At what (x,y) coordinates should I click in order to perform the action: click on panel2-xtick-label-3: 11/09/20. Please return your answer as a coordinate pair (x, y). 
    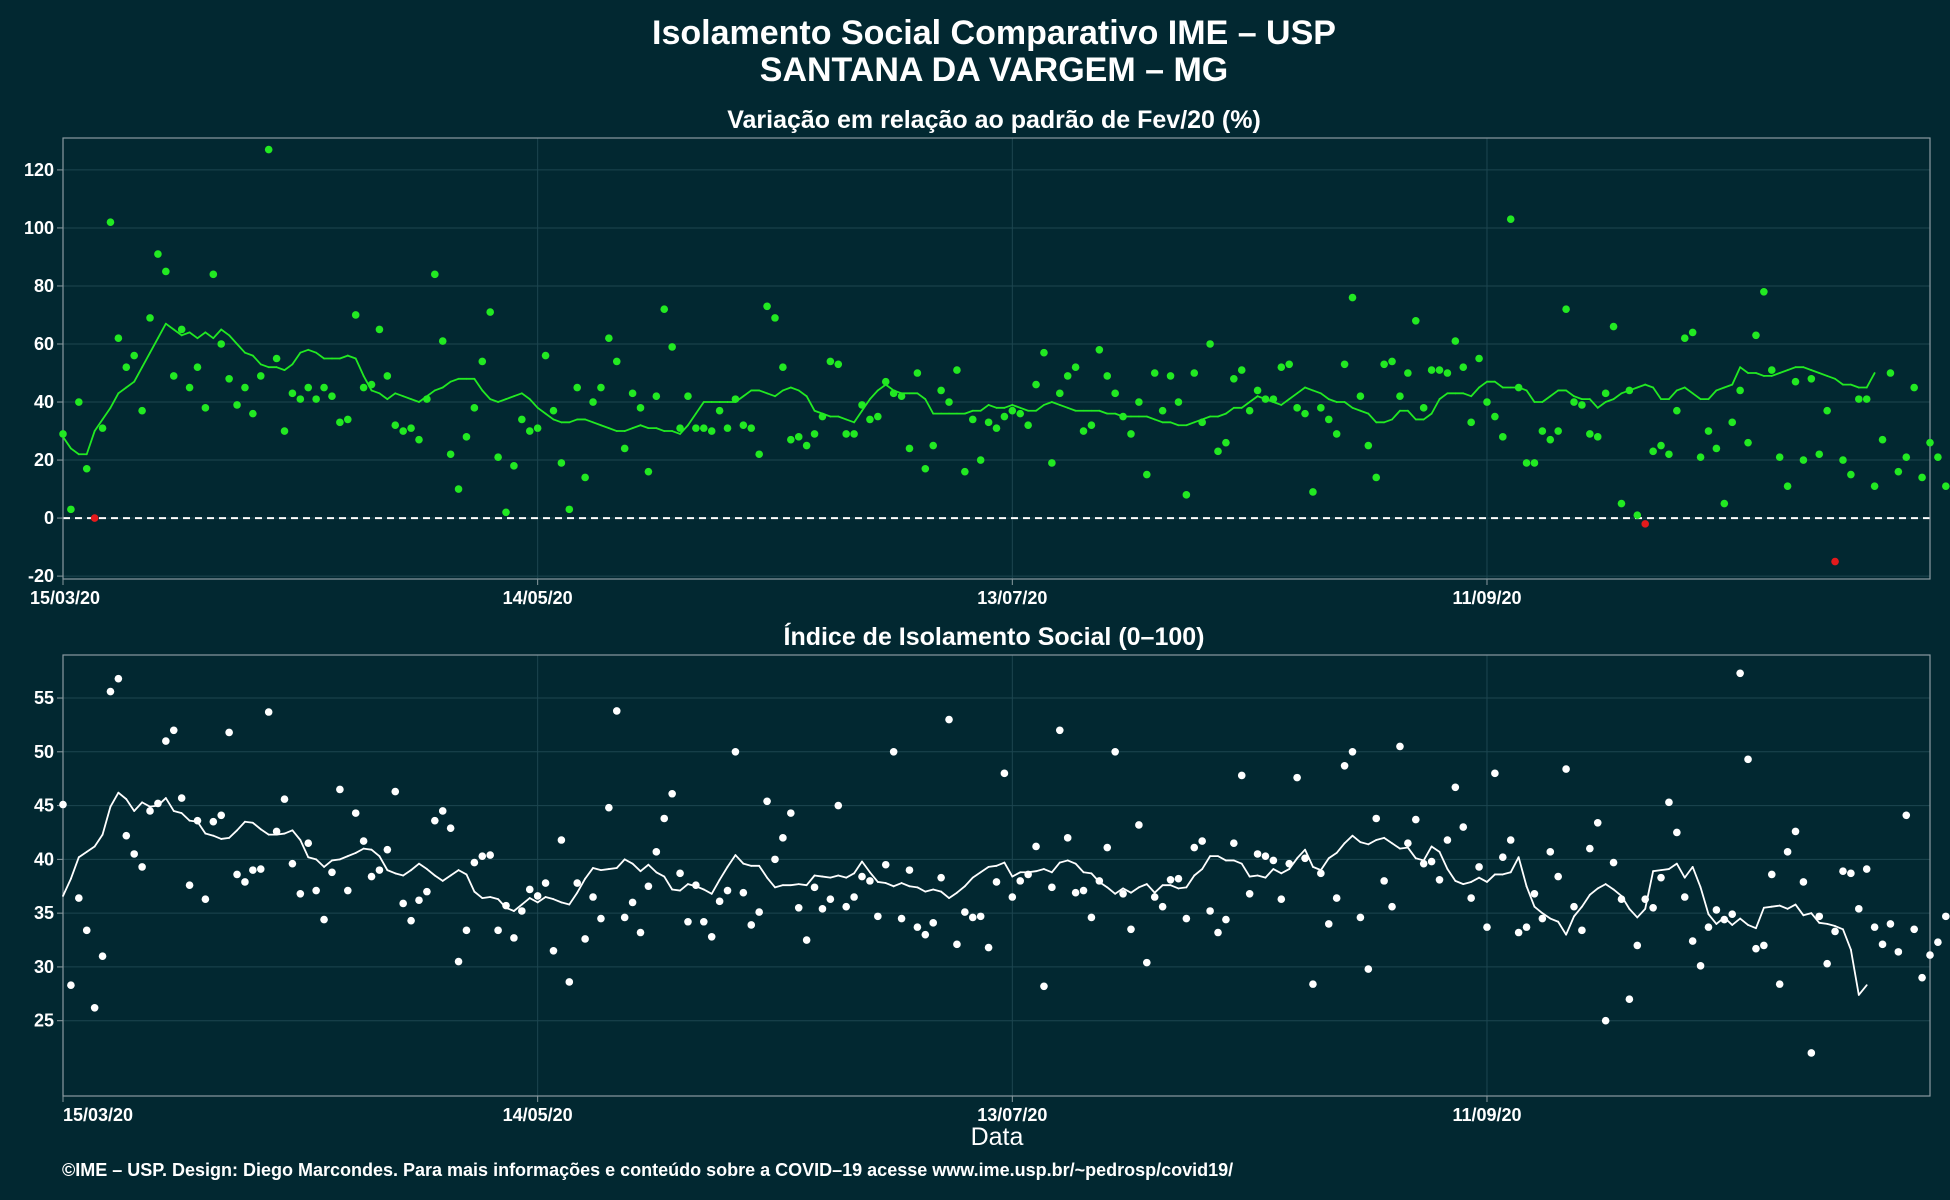
    Looking at the image, I should click on (1486, 1115).